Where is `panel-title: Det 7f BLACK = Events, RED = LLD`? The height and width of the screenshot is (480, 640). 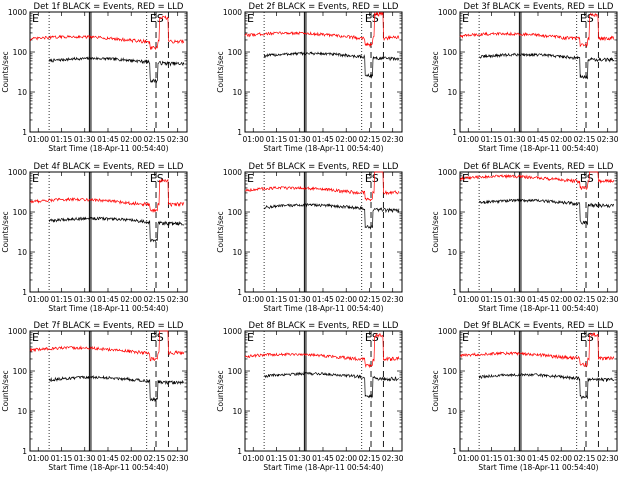
panel-title: Det 7f BLACK = Events, RED = LLD is located at coordinates (109, 326).